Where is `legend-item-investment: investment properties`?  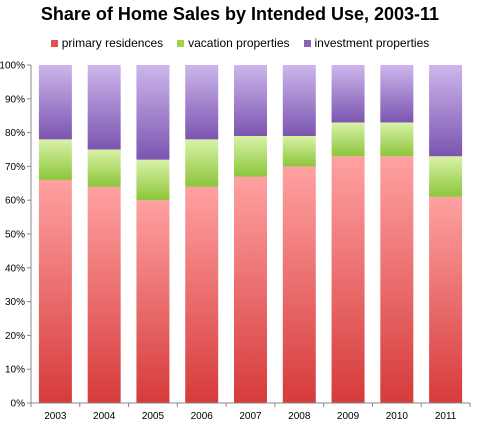 legend-item-investment: investment properties is located at coordinates (366, 43).